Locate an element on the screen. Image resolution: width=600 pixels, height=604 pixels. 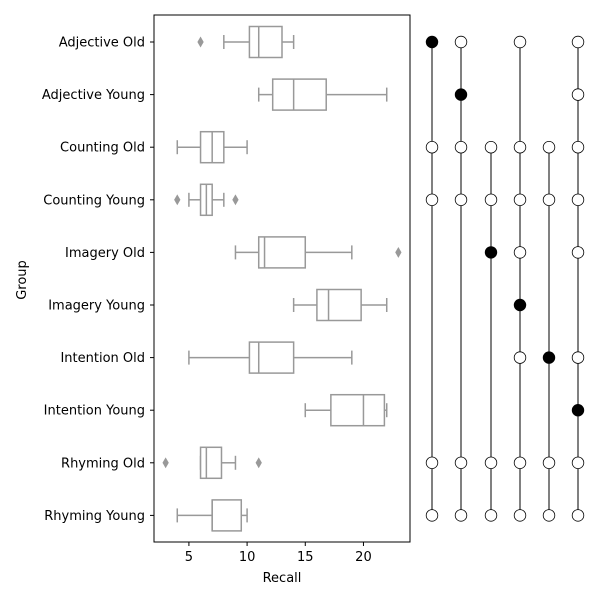
y-tick-label: Rhyming Young is located at coordinates (94, 516).